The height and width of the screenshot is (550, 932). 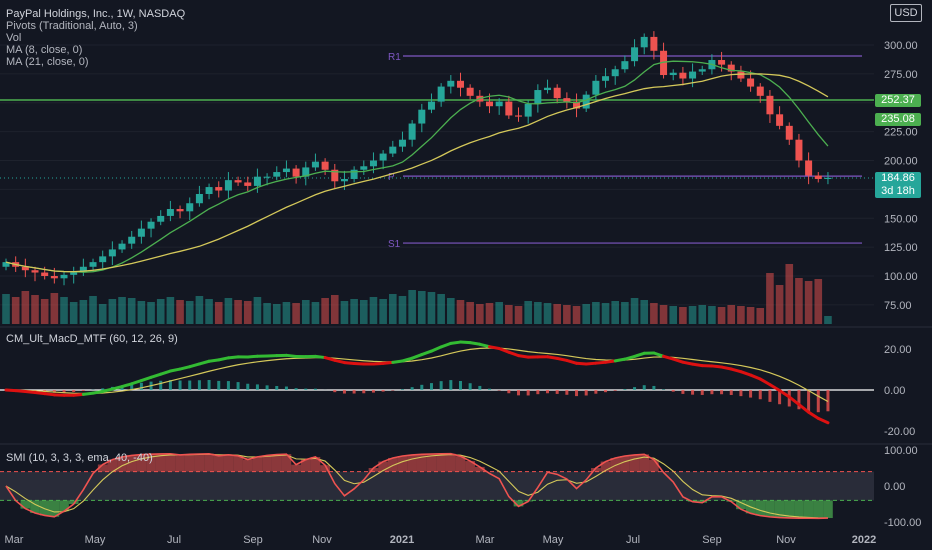 I want to click on smi-title: SMI (10, 3, 3, 3, ema, 40, -40), so click(x=79, y=458).